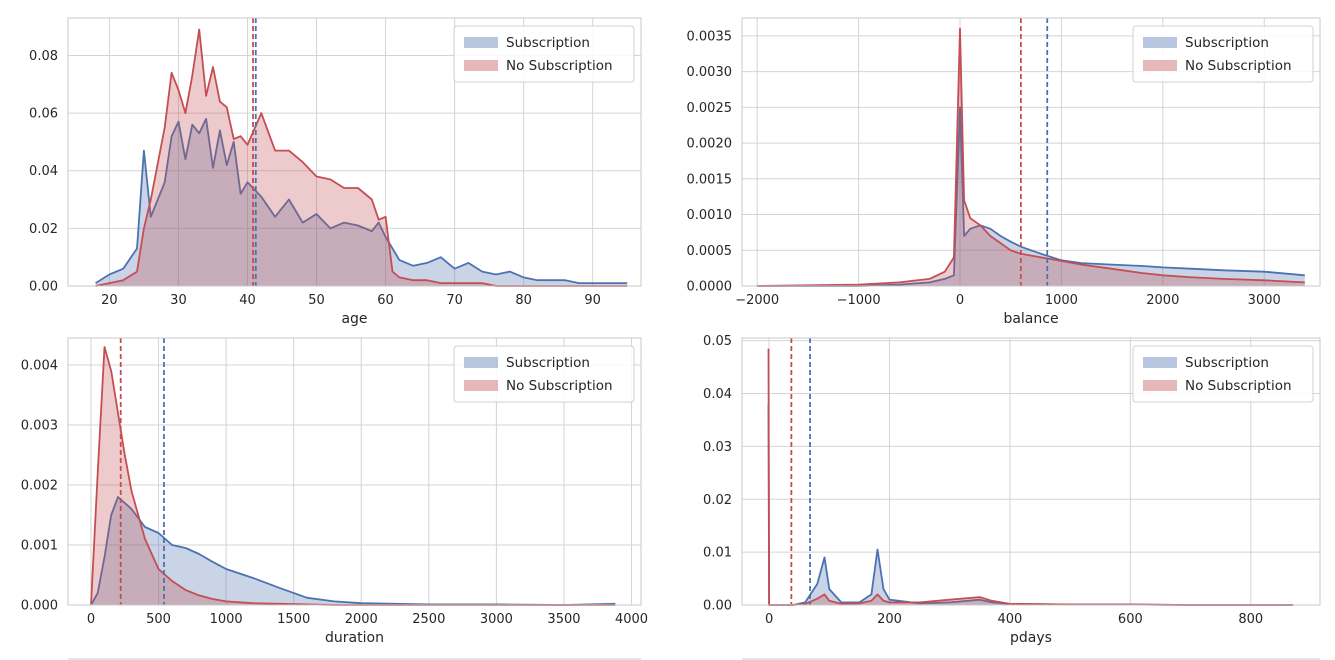 Image resolution: width=1335 pixels, height=660 pixels. I want to click on y-tick-label: 0.000, so click(39, 606).